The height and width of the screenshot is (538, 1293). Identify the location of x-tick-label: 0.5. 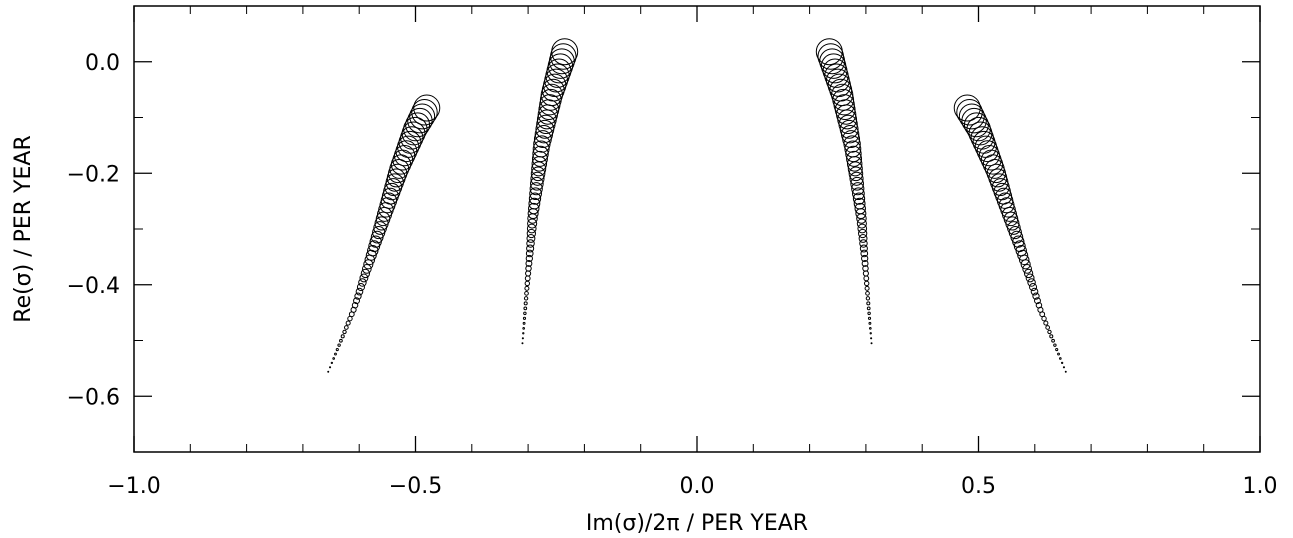
(978, 486).